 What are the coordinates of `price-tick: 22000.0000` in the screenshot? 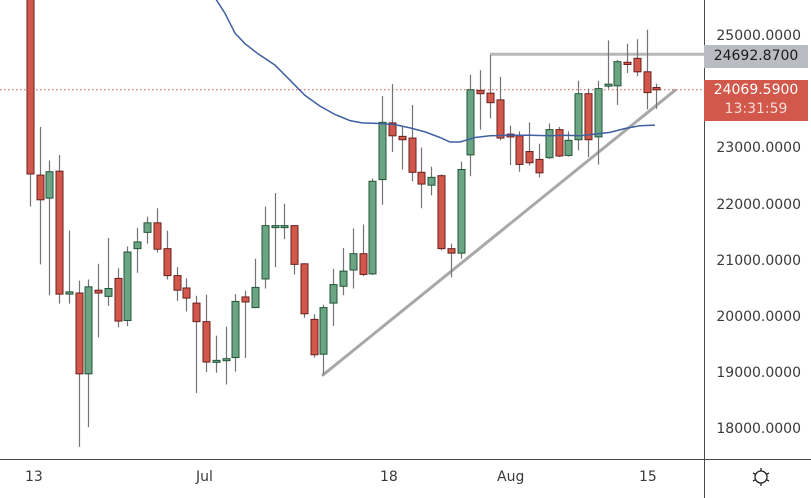 It's located at (758, 205).